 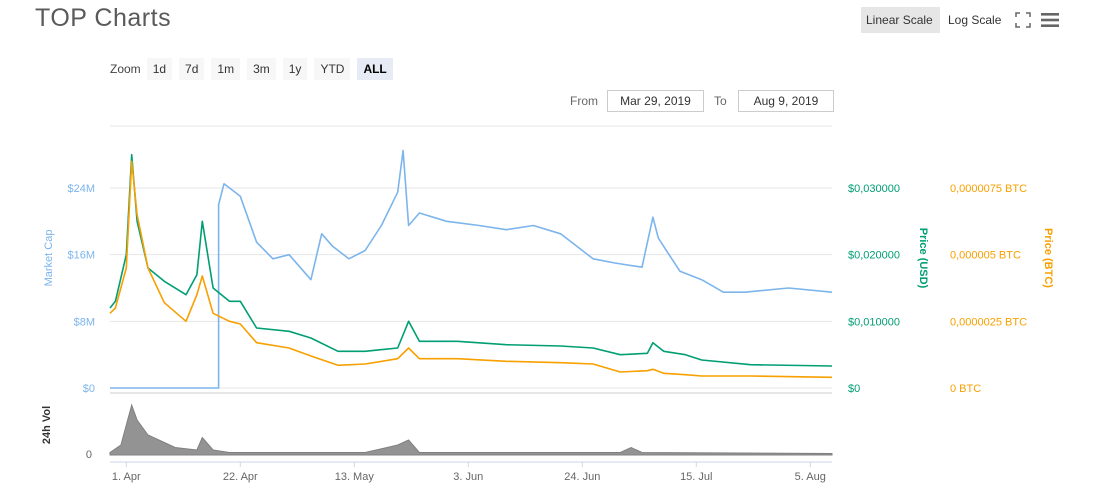 What do you see at coordinates (1050, 22) in the screenshot?
I see `menu-icon` at bounding box center [1050, 22].